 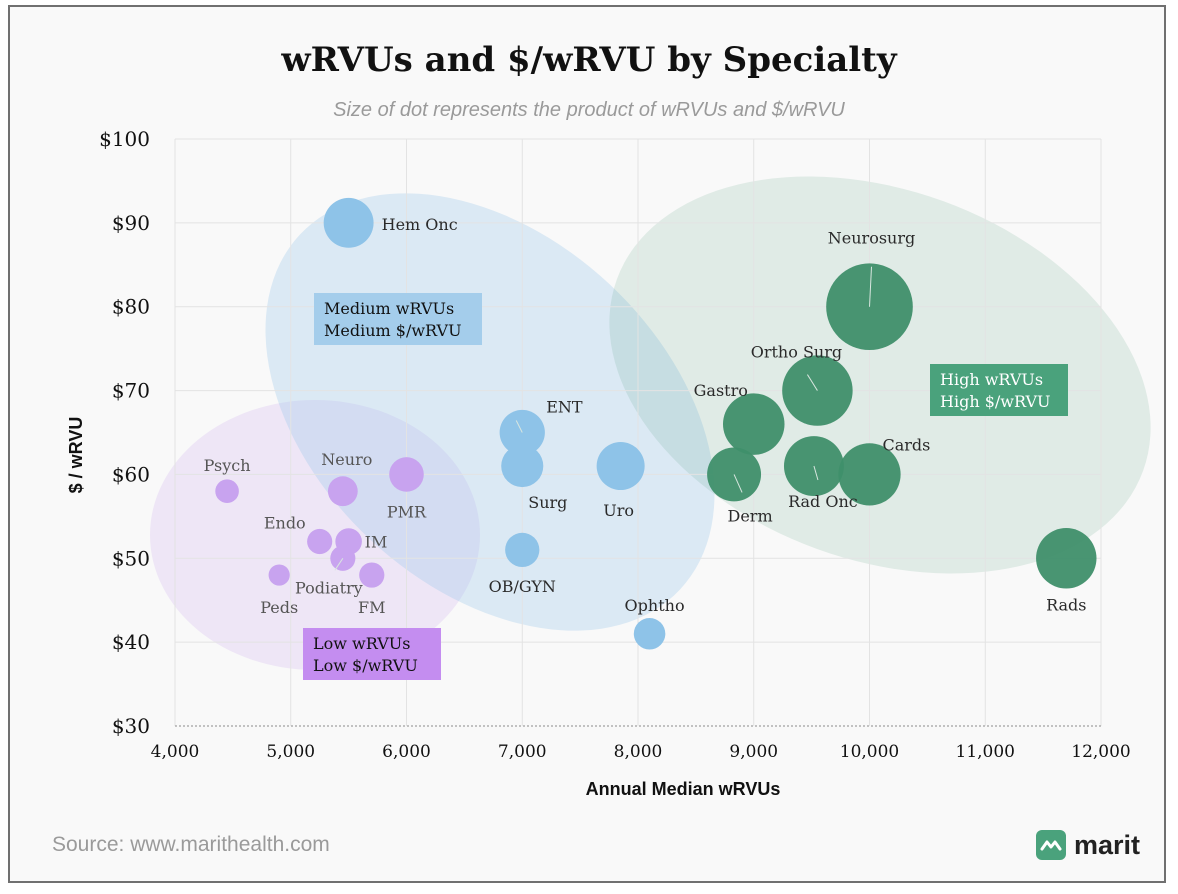 I want to click on label-ortho-surg: Ortho Surg, so click(x=796, y=352).